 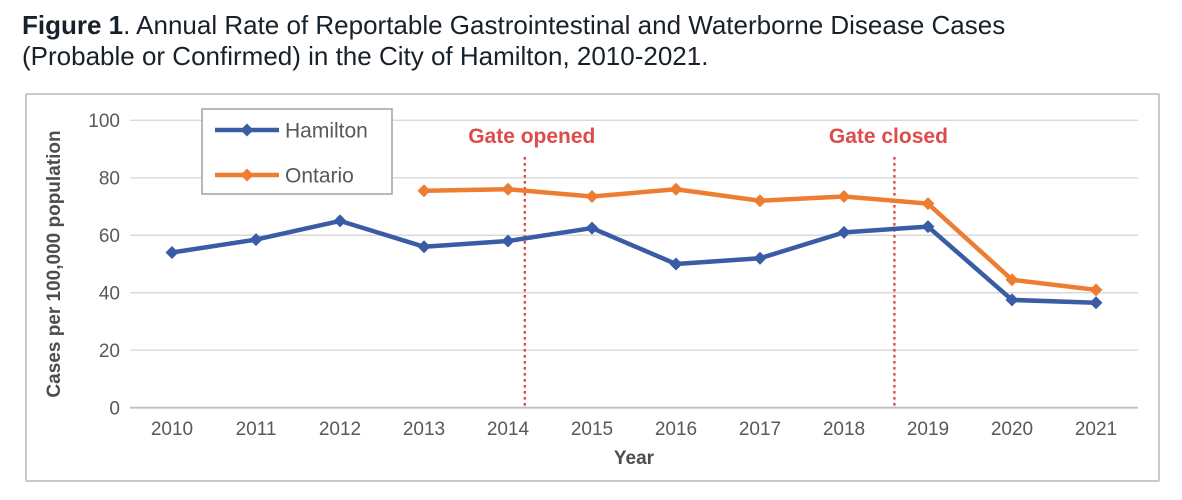 What do you see at coordinates (319, 175) in the screenshot?
I see `legend-label-ontario: Ontario` at bounding box center [319, 175].